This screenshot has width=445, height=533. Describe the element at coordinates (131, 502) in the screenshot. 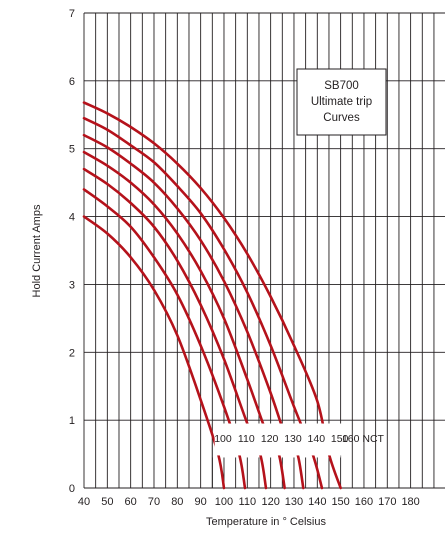

I see `x-tick-label: 60` at that location.